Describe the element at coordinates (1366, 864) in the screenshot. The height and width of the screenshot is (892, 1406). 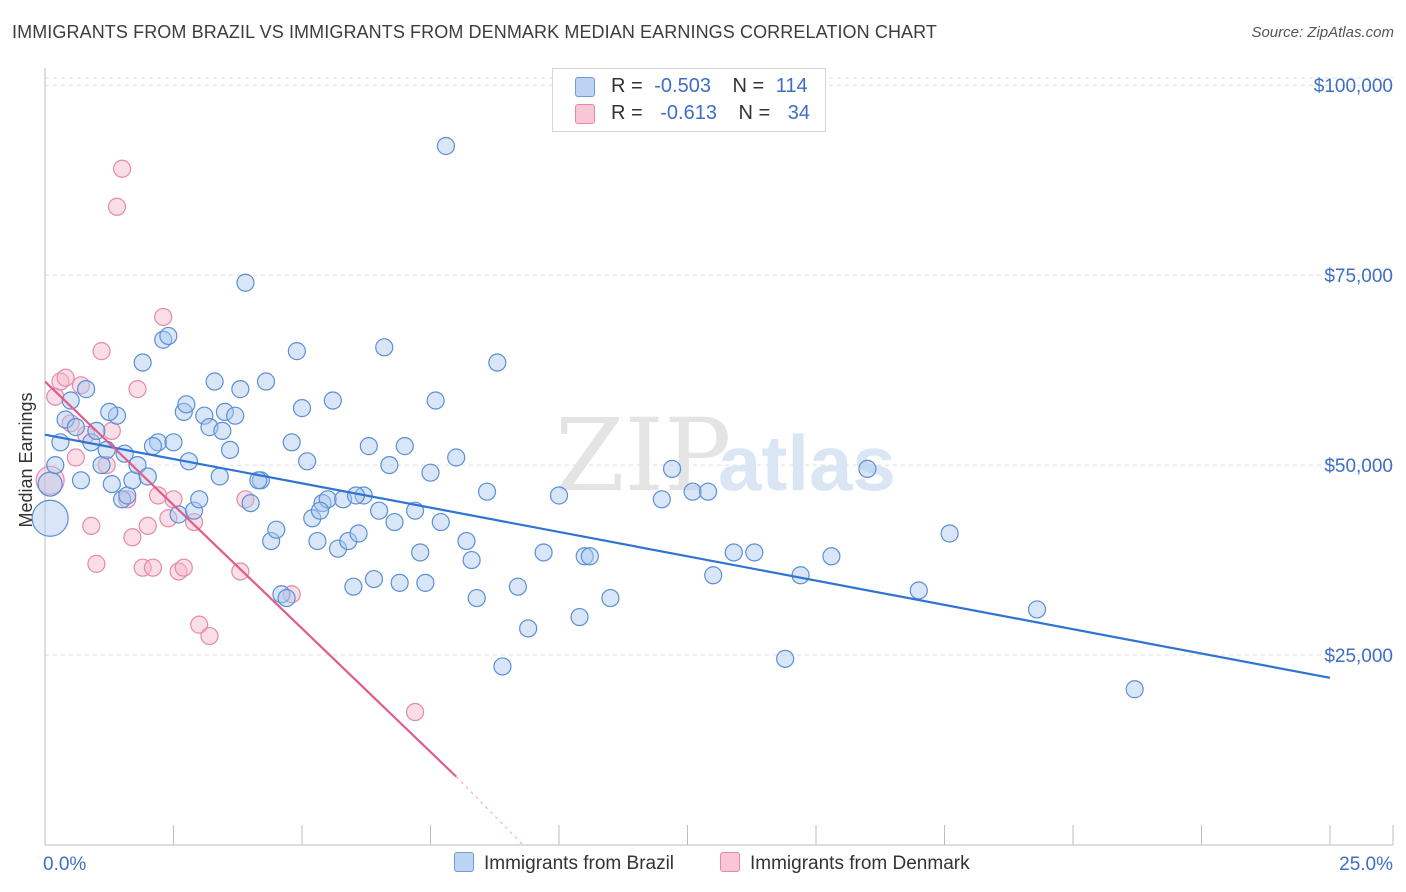
I see `x-tick-label-max: 25.0%` at that location.